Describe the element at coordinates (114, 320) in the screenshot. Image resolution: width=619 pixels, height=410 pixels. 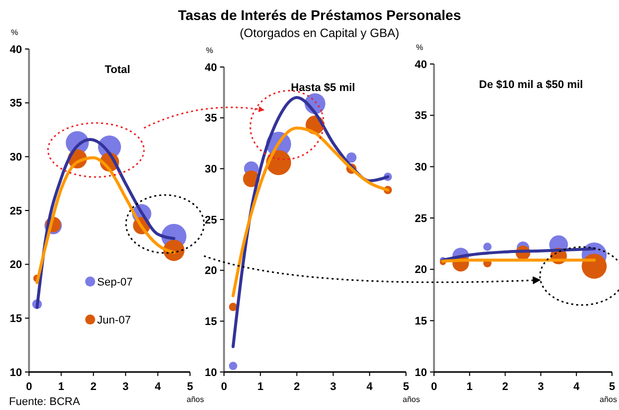
I see `legend-label: Jun-07` at that location.